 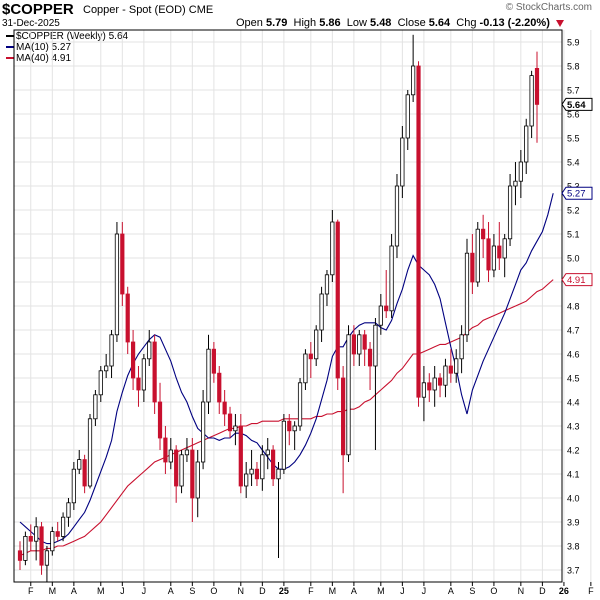 I want to click on y-tick-label: 4.6, so click(x=573, y=355).